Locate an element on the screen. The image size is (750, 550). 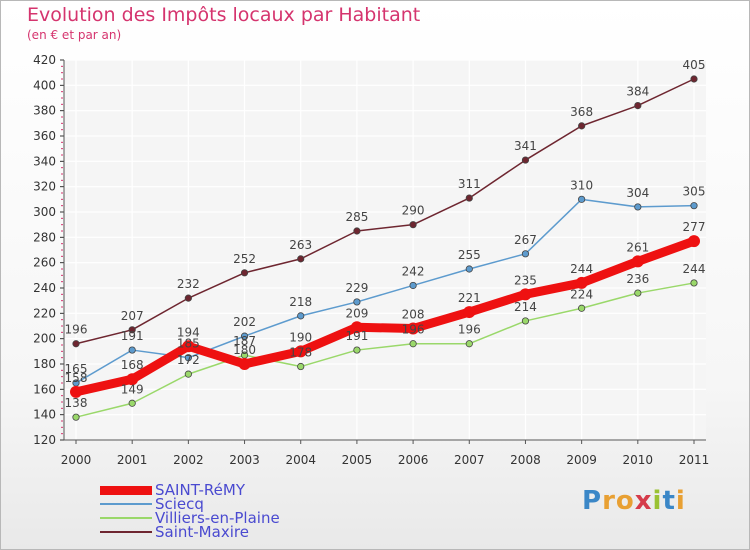
y-tick-label: 140 is located at coordinates (44, 415).